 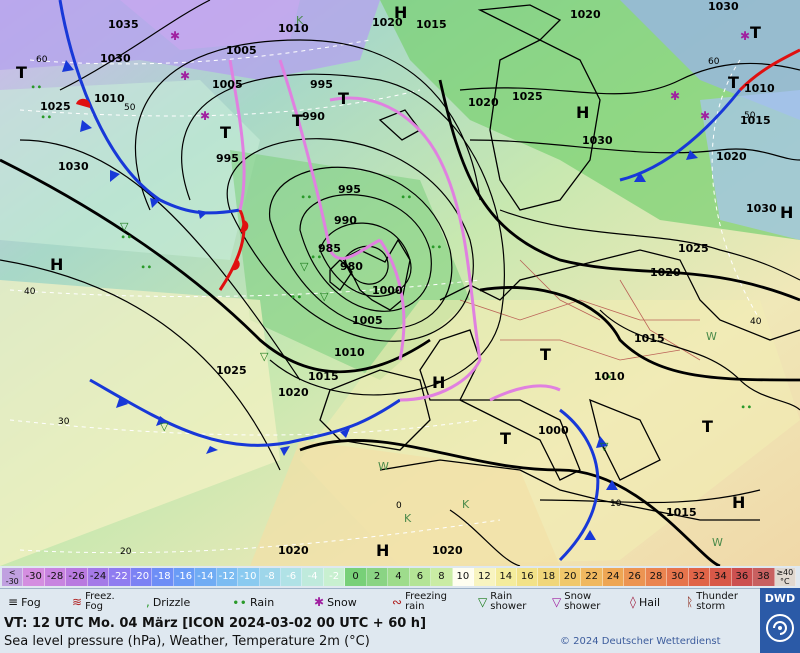 I want to click on legend-snow: ✱ Snow, so click(x=335, y=602).